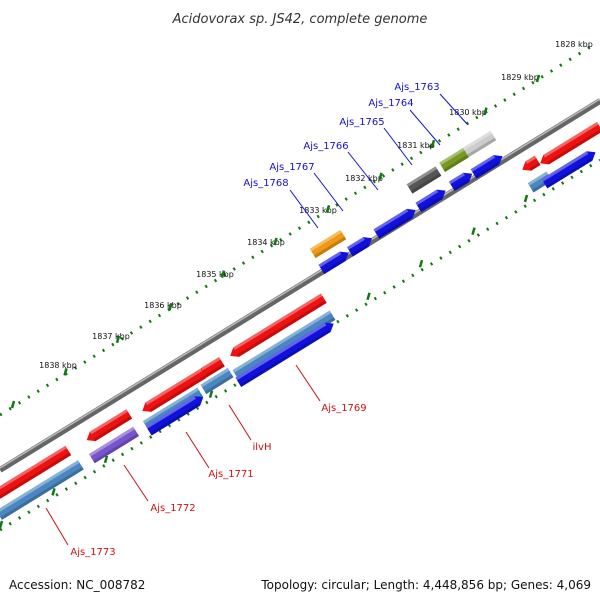 The width and height of the screenshot is (600, 600). Describe the element at coordinates (468, 112) in the screenshot. I see `tick-label: 1830 kbp` at that location.